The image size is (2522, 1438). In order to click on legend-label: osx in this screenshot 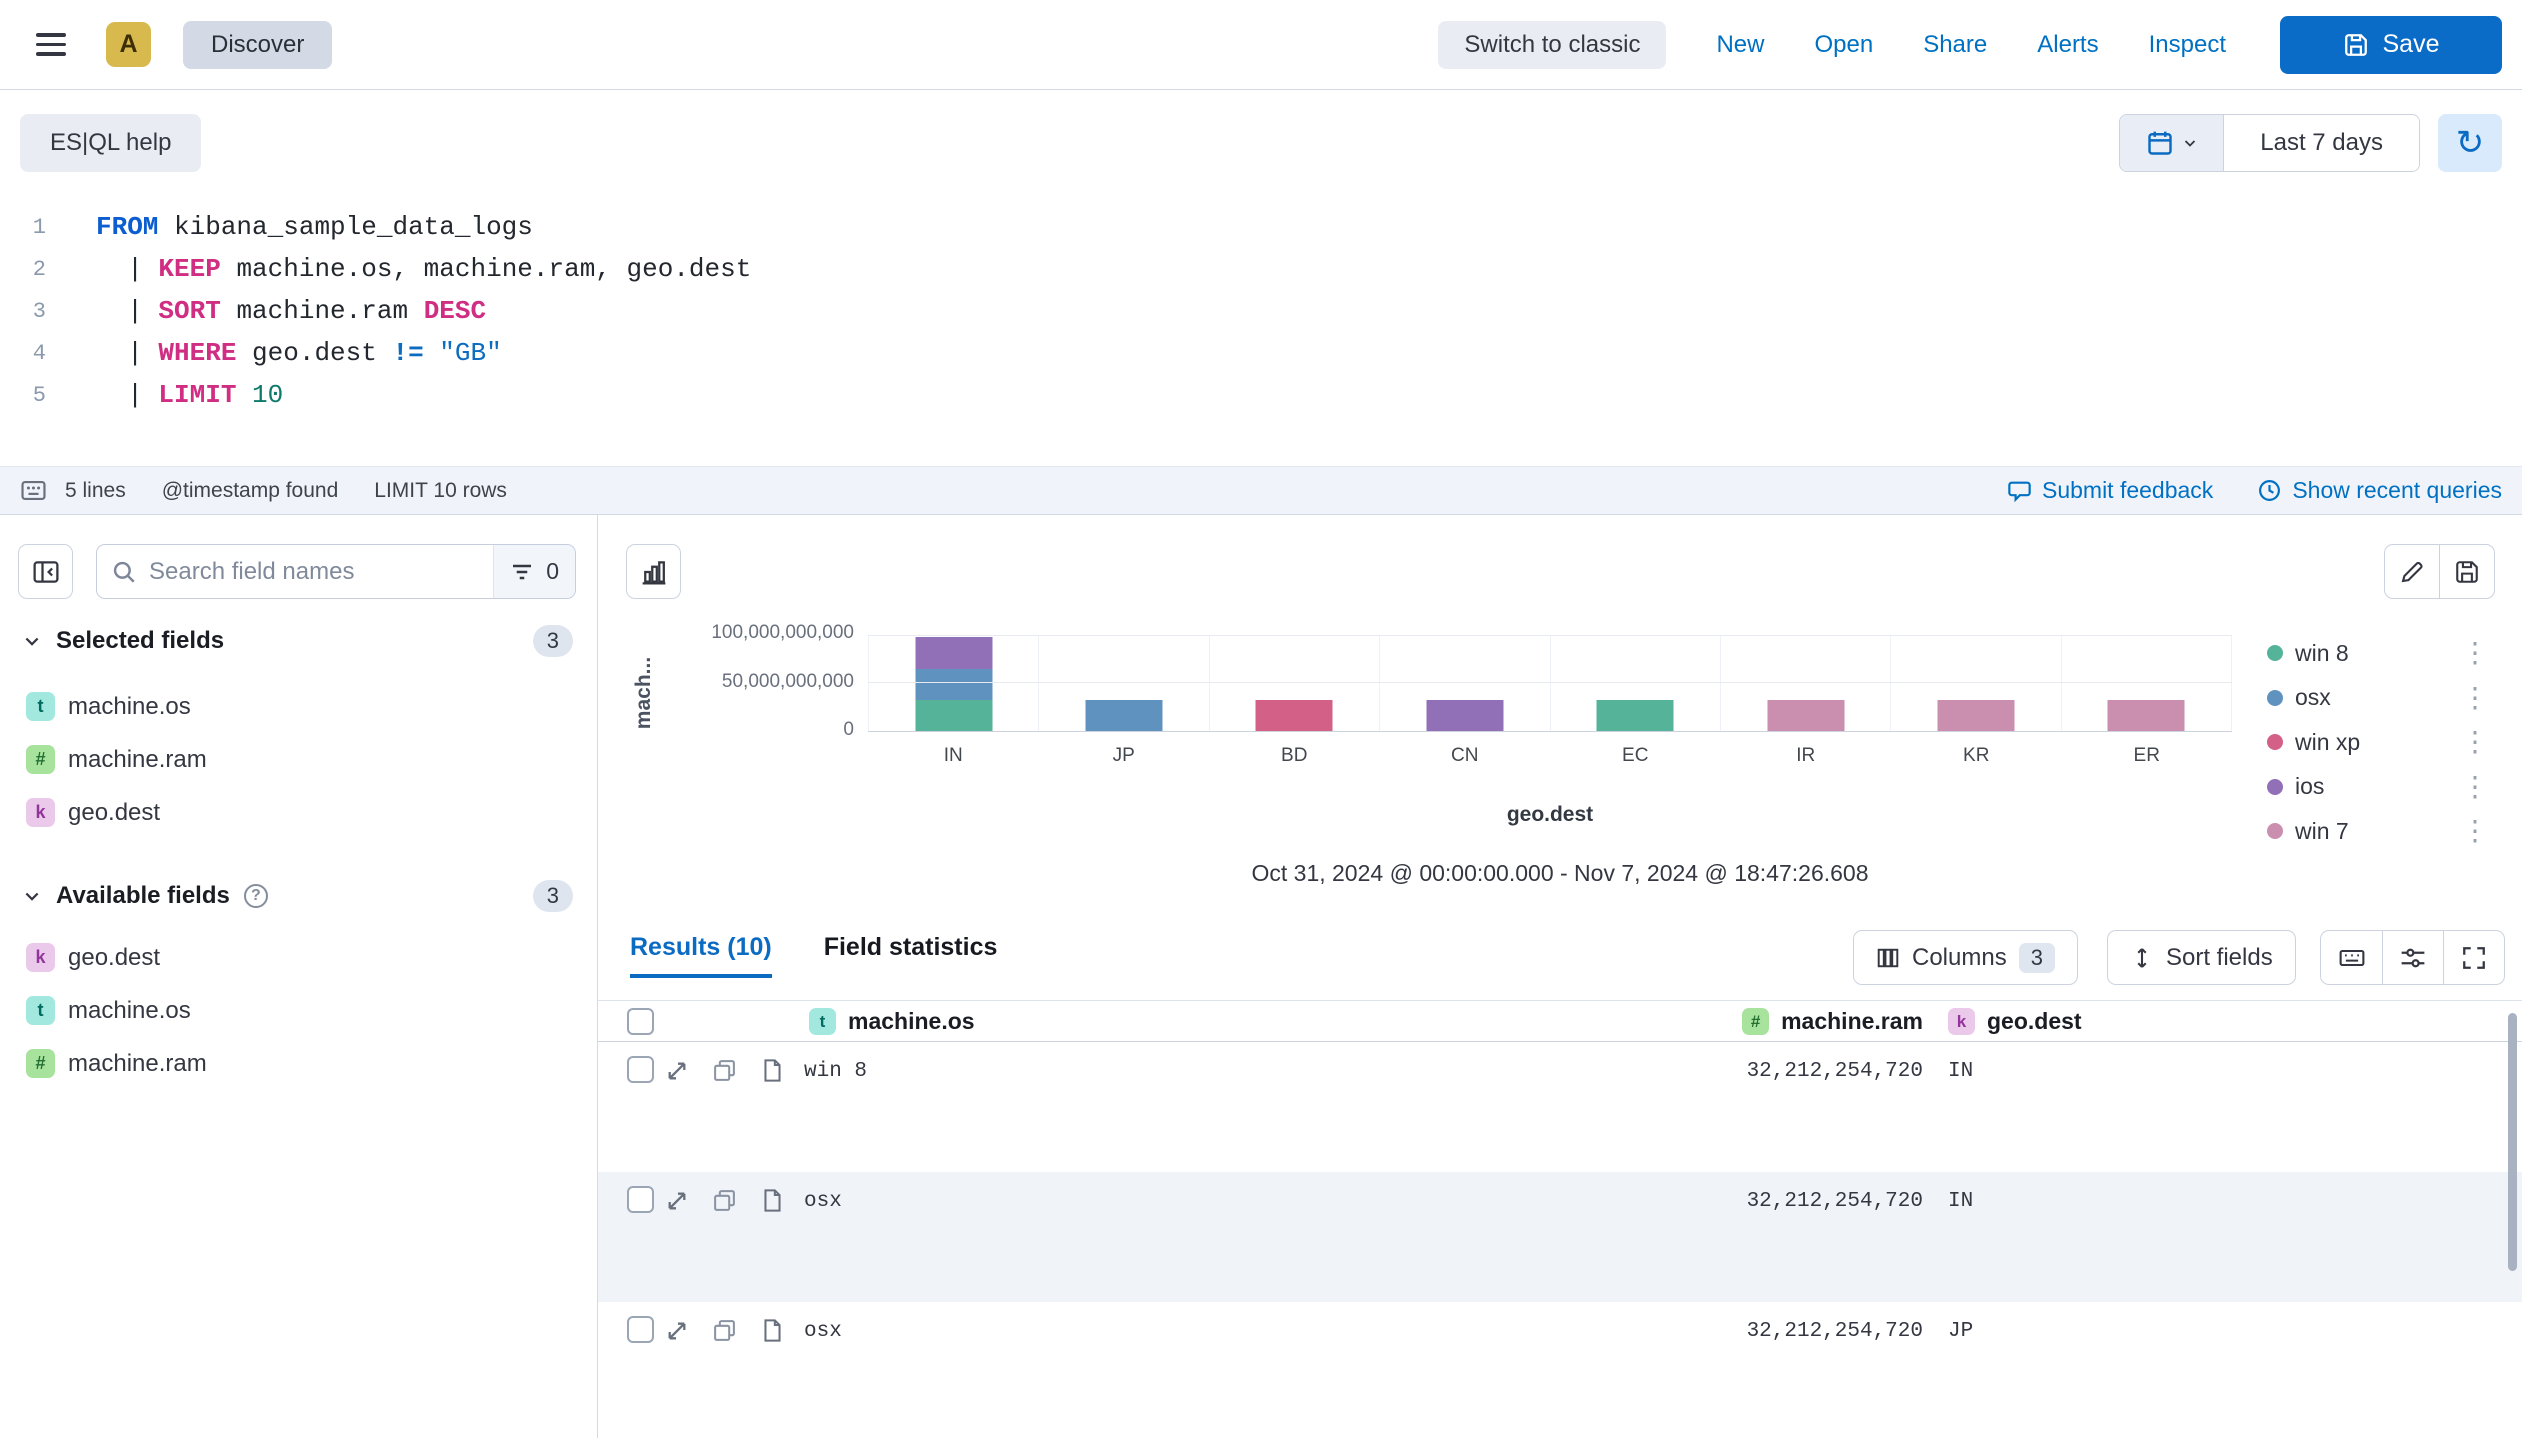, I will do `click(2313, 697)`.